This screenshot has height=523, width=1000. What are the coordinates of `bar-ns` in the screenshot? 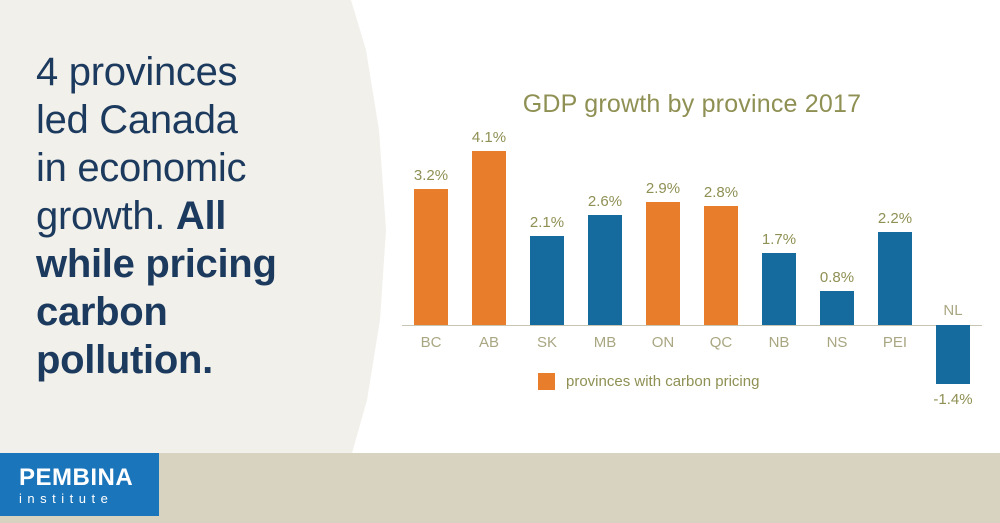 It's located at (837, 308).